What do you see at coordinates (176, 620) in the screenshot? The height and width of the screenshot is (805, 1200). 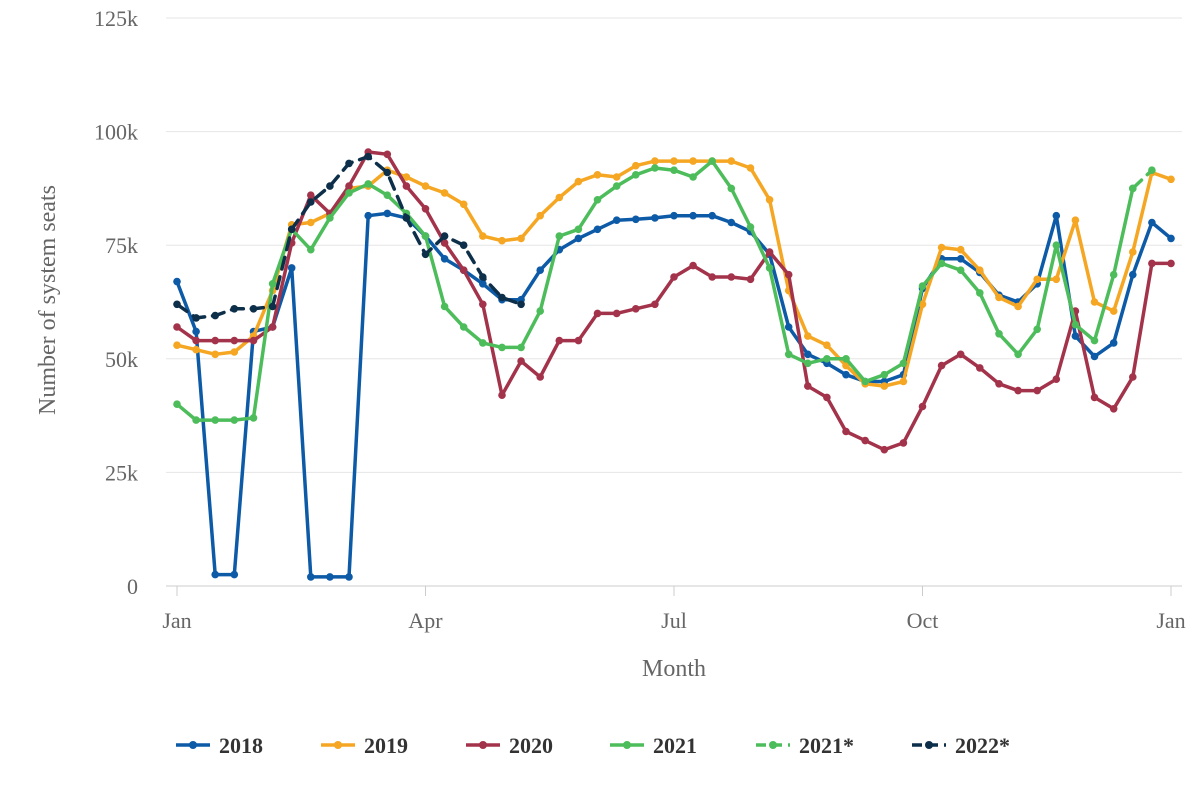 I see `x-tick-label: Jan` at bounding box center [176, 620].